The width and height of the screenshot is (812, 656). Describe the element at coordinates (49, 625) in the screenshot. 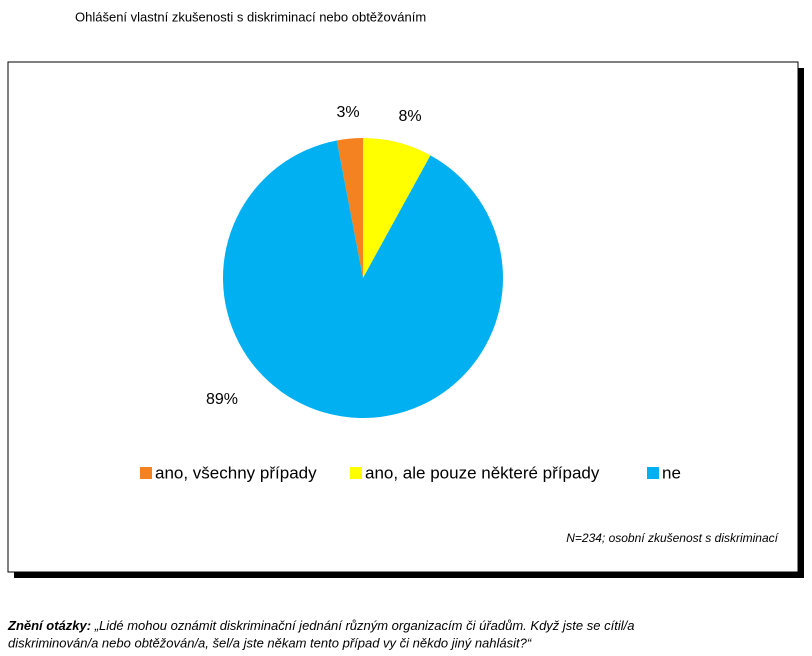

I see `footer-label: Znění otázky:` at that location.